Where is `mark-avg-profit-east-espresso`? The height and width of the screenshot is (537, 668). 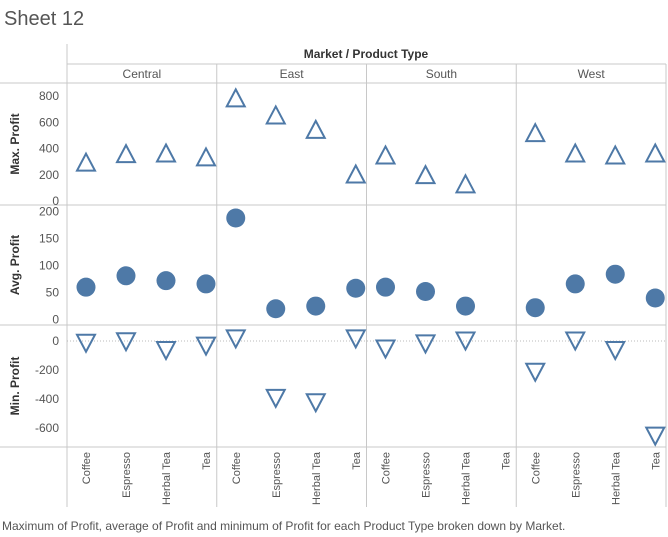 mark-avg-profit-east-espresso is located at coordinates (276, 309).